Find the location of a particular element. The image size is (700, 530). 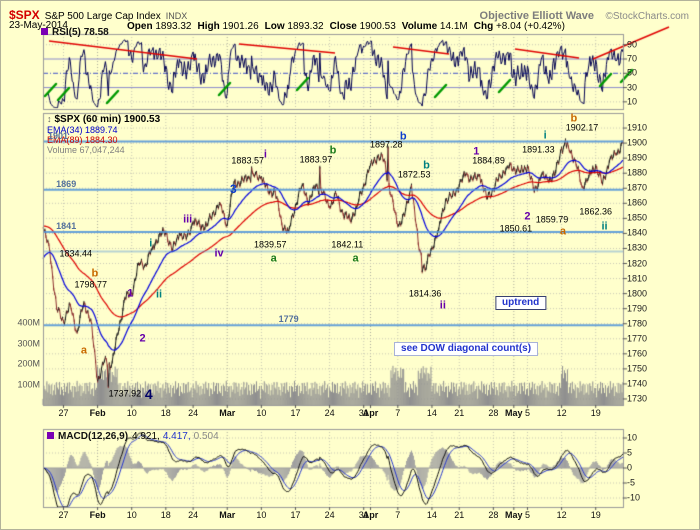

volume-axis-label: 100M is located at coordinates (28, 384).